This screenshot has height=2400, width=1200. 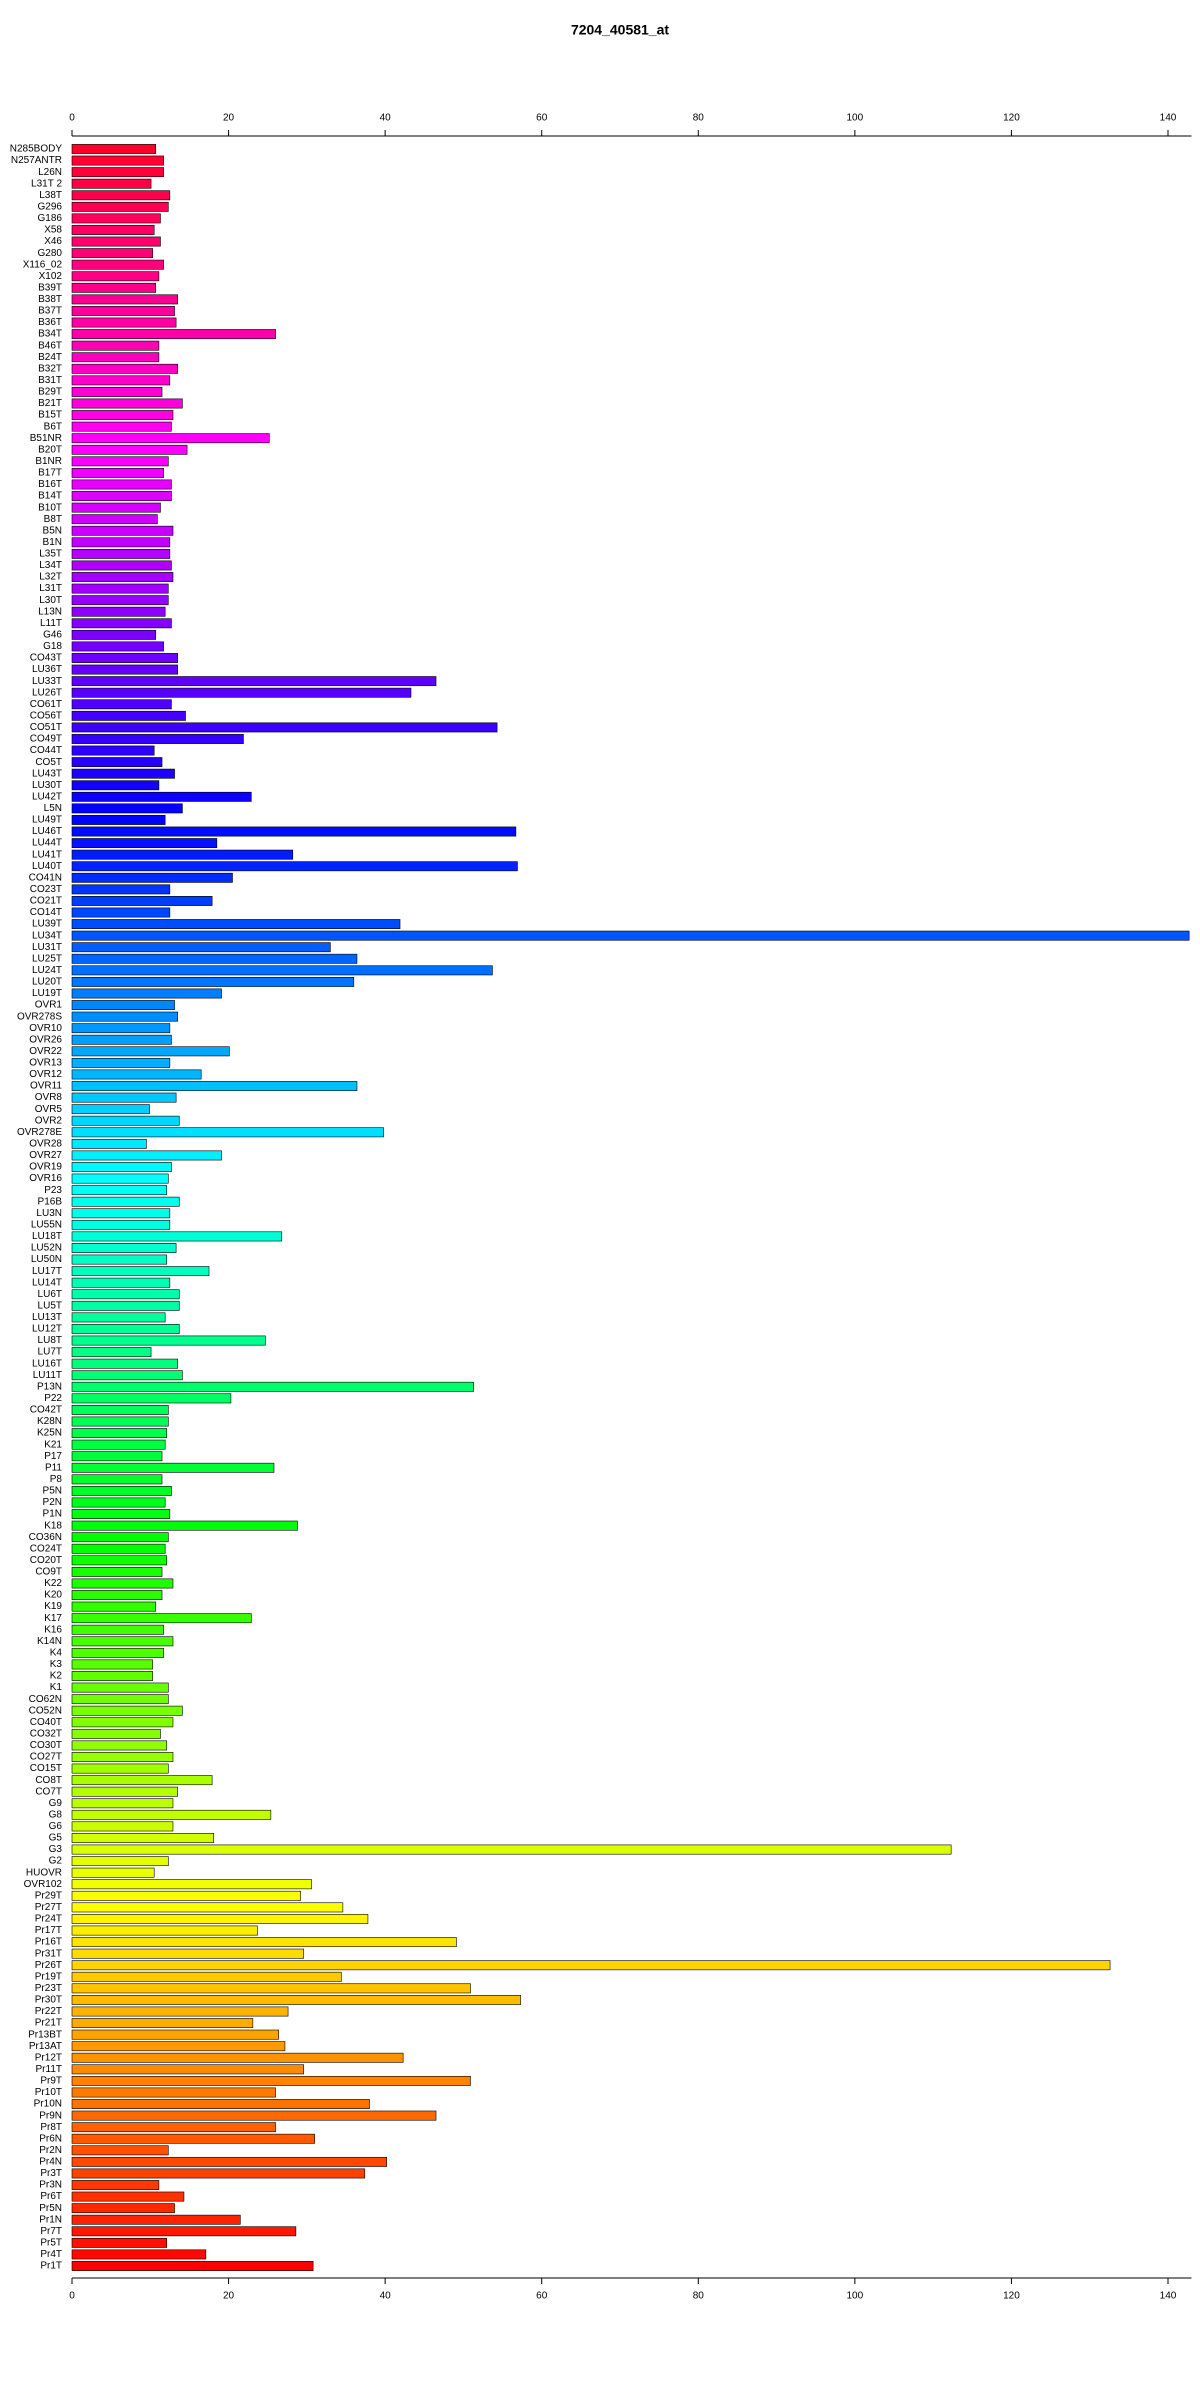 I want to click on y-tick-label: LU49T, so click(x=47, y=820).